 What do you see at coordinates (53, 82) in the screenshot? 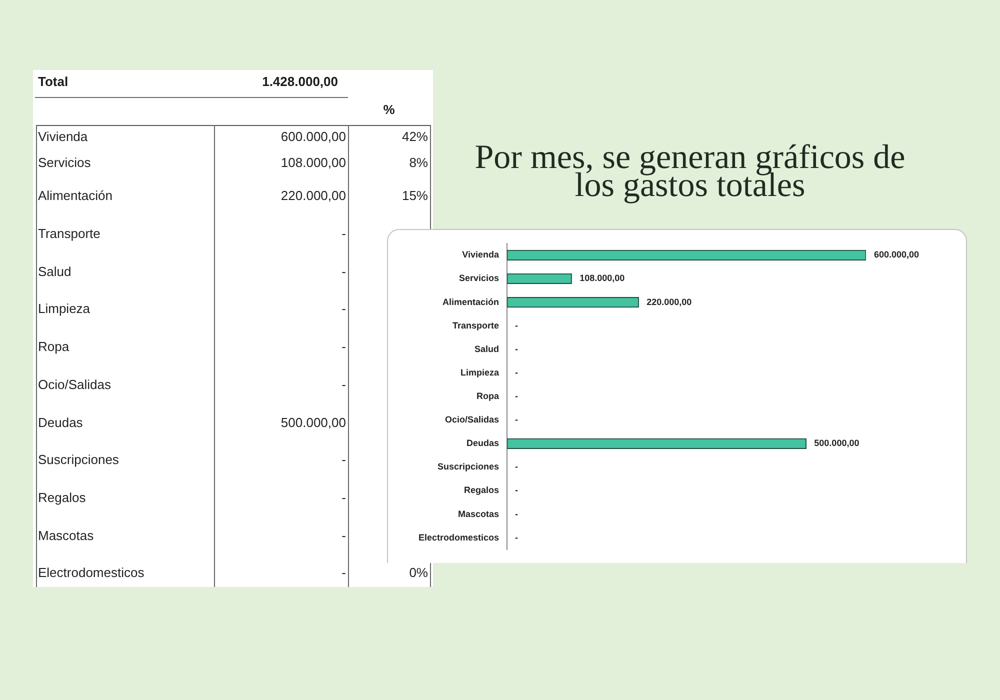
I see `text: Total` at bounding box center [53, 82].